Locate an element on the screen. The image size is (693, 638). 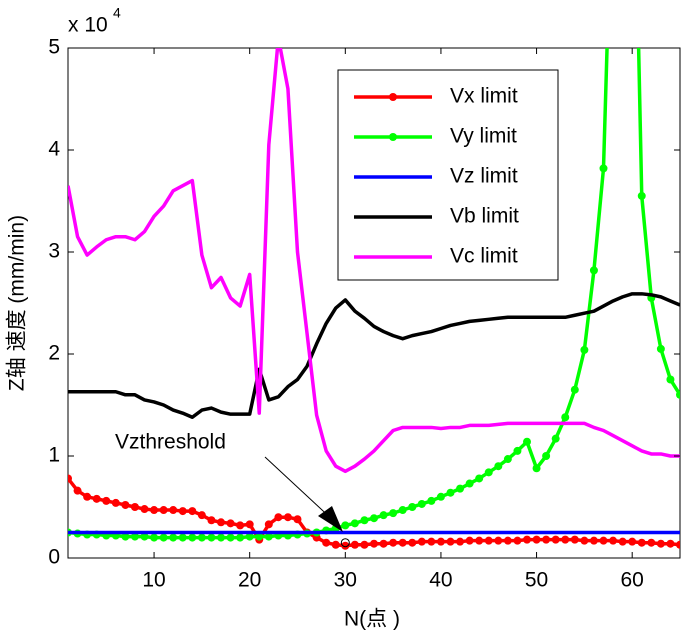
x-axis-label: N(点 ) is located at coordinates (372, 619).